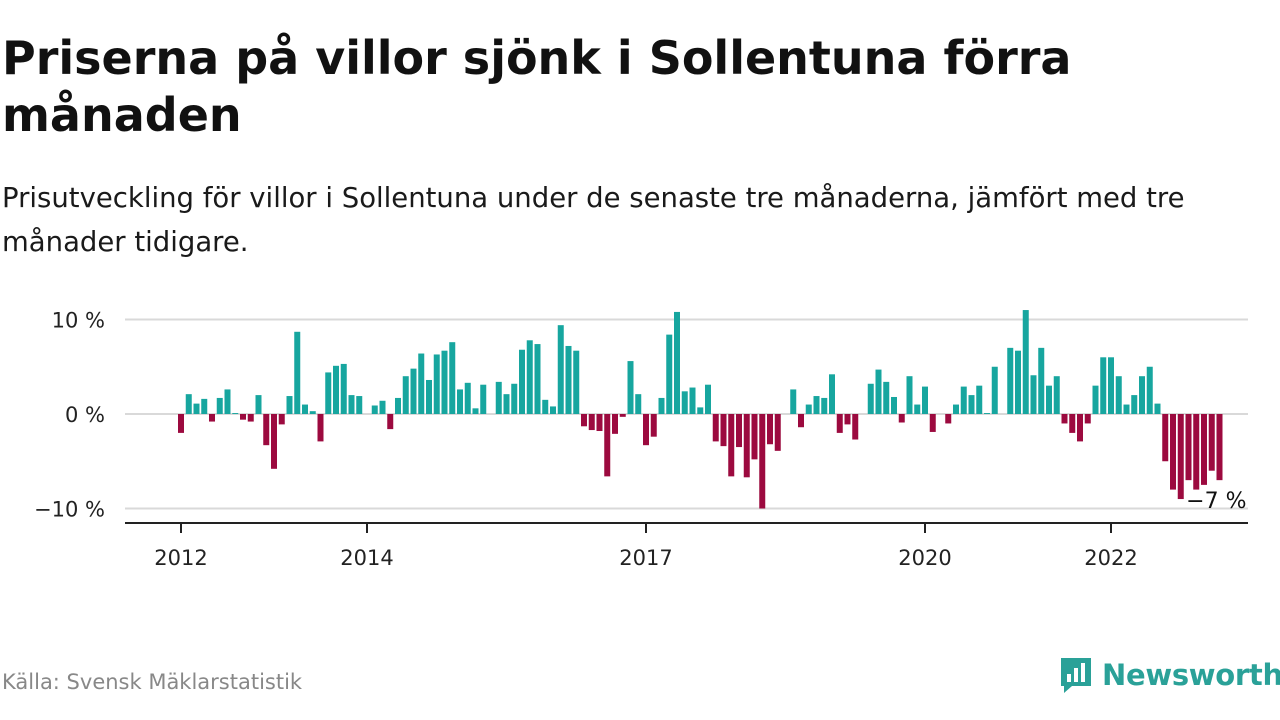 Image resolution: width=1280 pixels, height=720 pixels. Describe the element at coordinates (152, 682) in the screenshot. I see `source-note: Källa: Svensk Mäklarstatistik` at that location.